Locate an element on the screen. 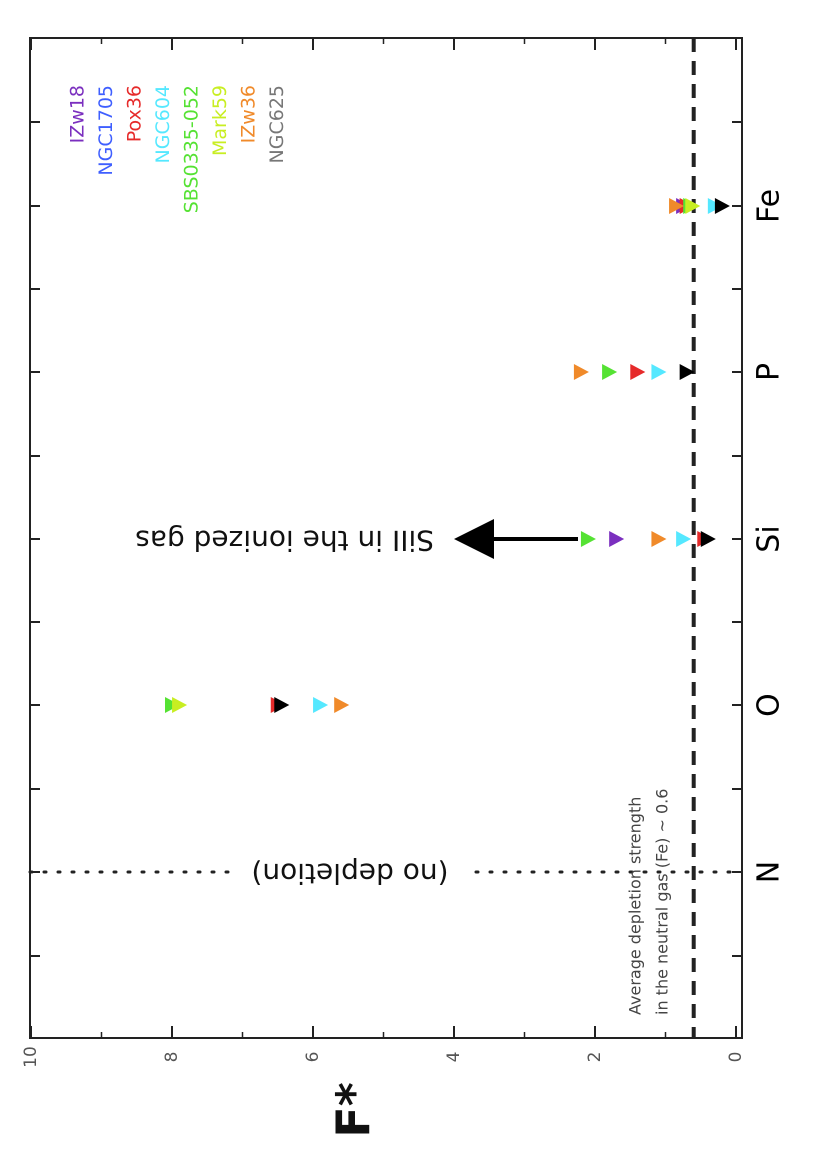 This screenshot has width=827, height=1170. annotation-sii-ionized: SiII in the ionized gas is located at coordinates (284, 540).